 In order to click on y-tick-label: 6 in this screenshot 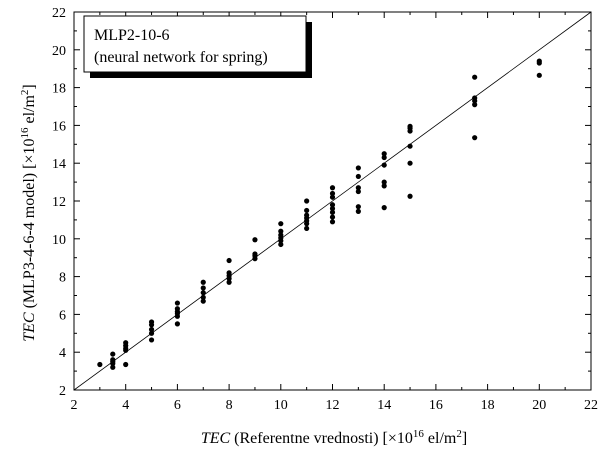, I will do `click(62, 315)`.